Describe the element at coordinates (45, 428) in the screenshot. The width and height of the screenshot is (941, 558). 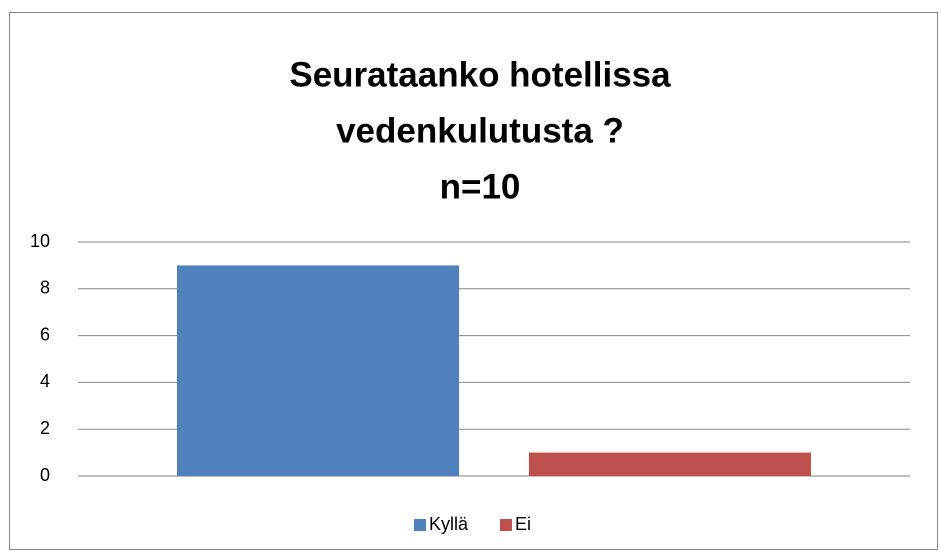
I see `y-tick-label: 2` at that location.